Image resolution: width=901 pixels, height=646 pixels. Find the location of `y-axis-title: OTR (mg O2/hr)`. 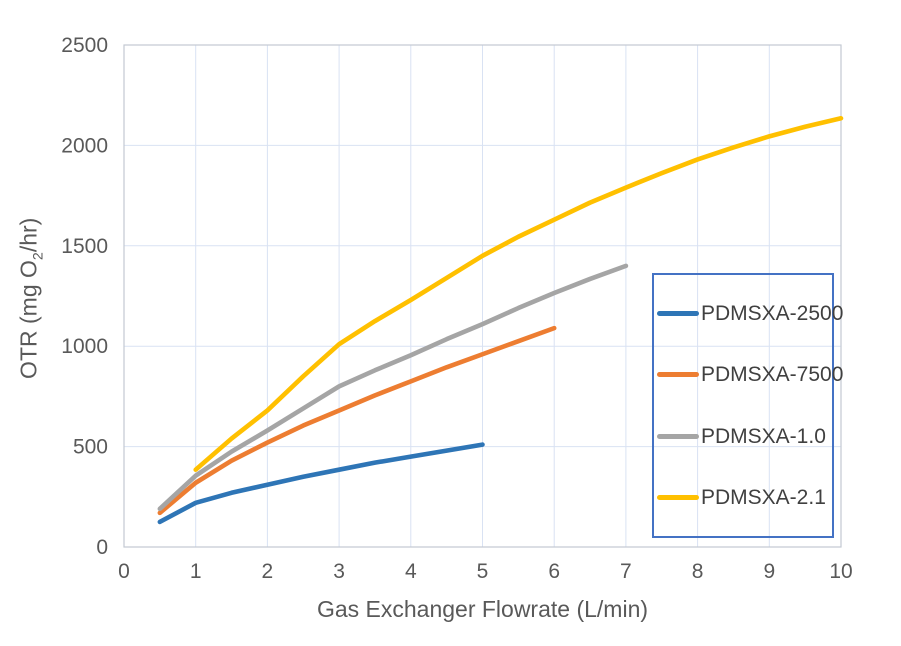

y-axis-title: OTR (mg O2/hr) is located at coordinates (31, 298).